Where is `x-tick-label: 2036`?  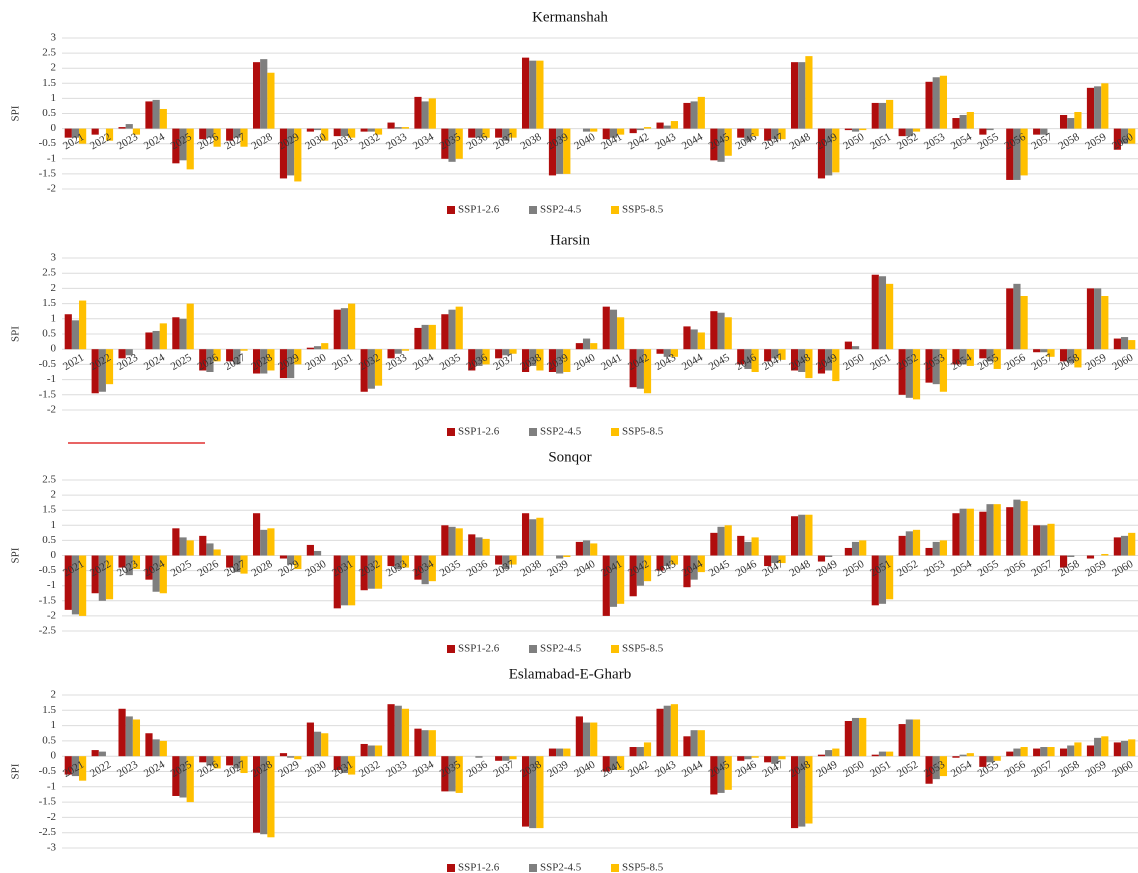
x-tick-label: 2036 is located at coordinates (477, 569).